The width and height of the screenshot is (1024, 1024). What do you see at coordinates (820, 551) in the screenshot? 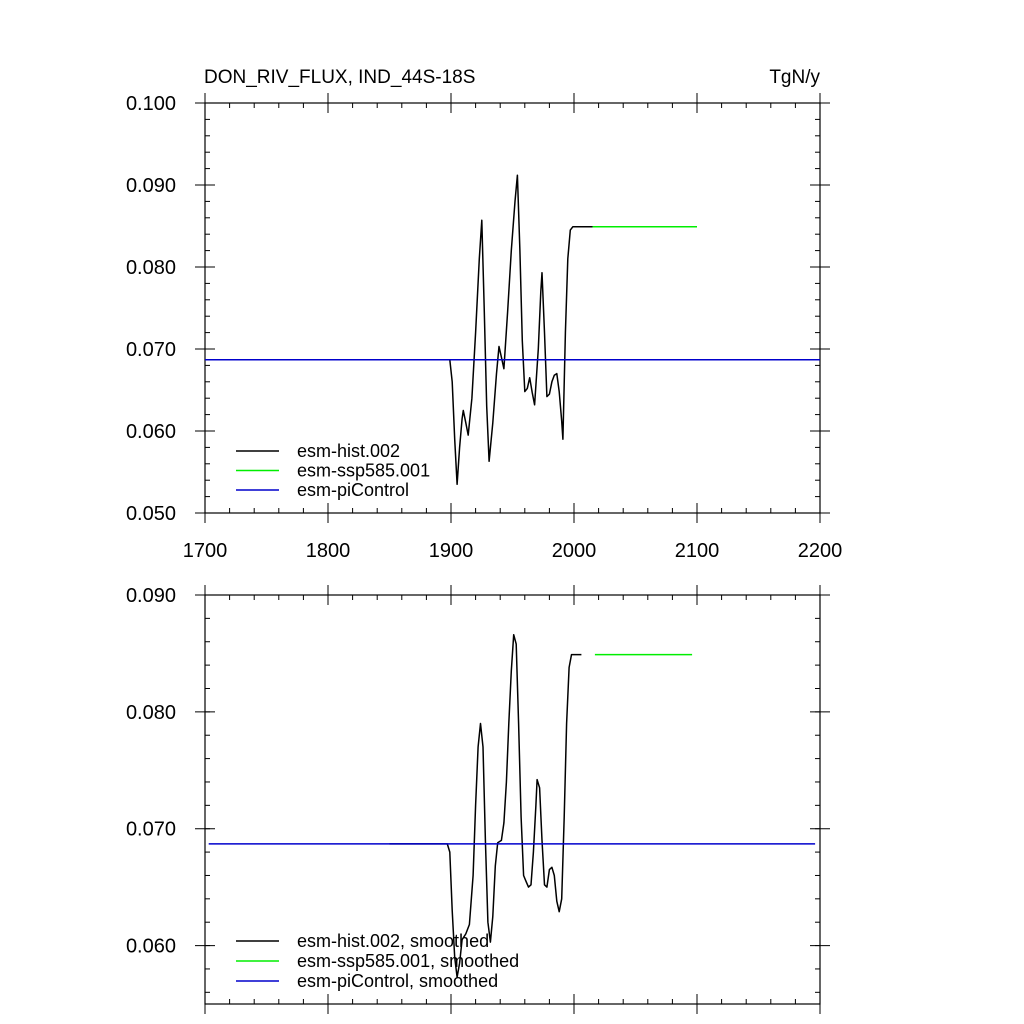
I see `x-tick-label: 2200` at bounding box center [820, 551].